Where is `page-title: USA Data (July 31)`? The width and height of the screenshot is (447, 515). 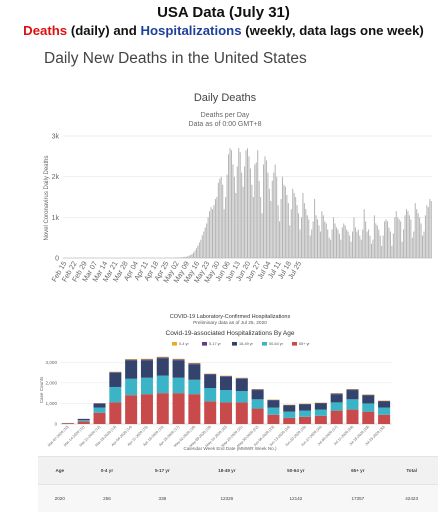 page-title: USA Data (July 31) is located at coordinates (223, 12).